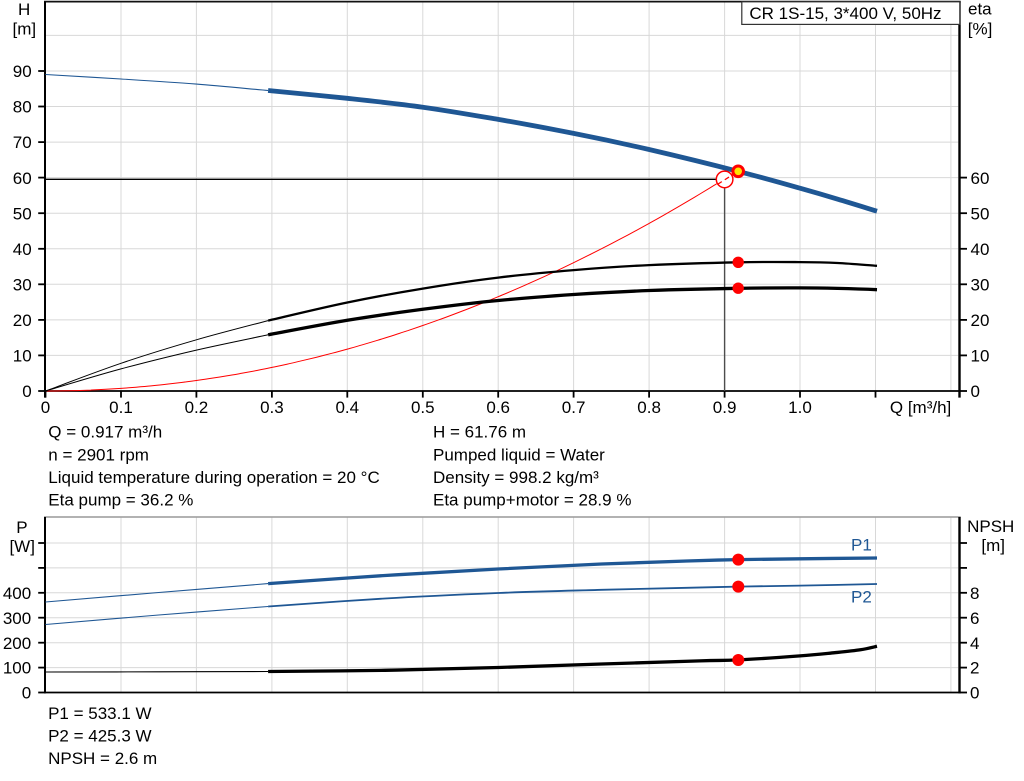 The image size is (1024, 781). I want to click on svg-text: 0.1, so click(121, 407).